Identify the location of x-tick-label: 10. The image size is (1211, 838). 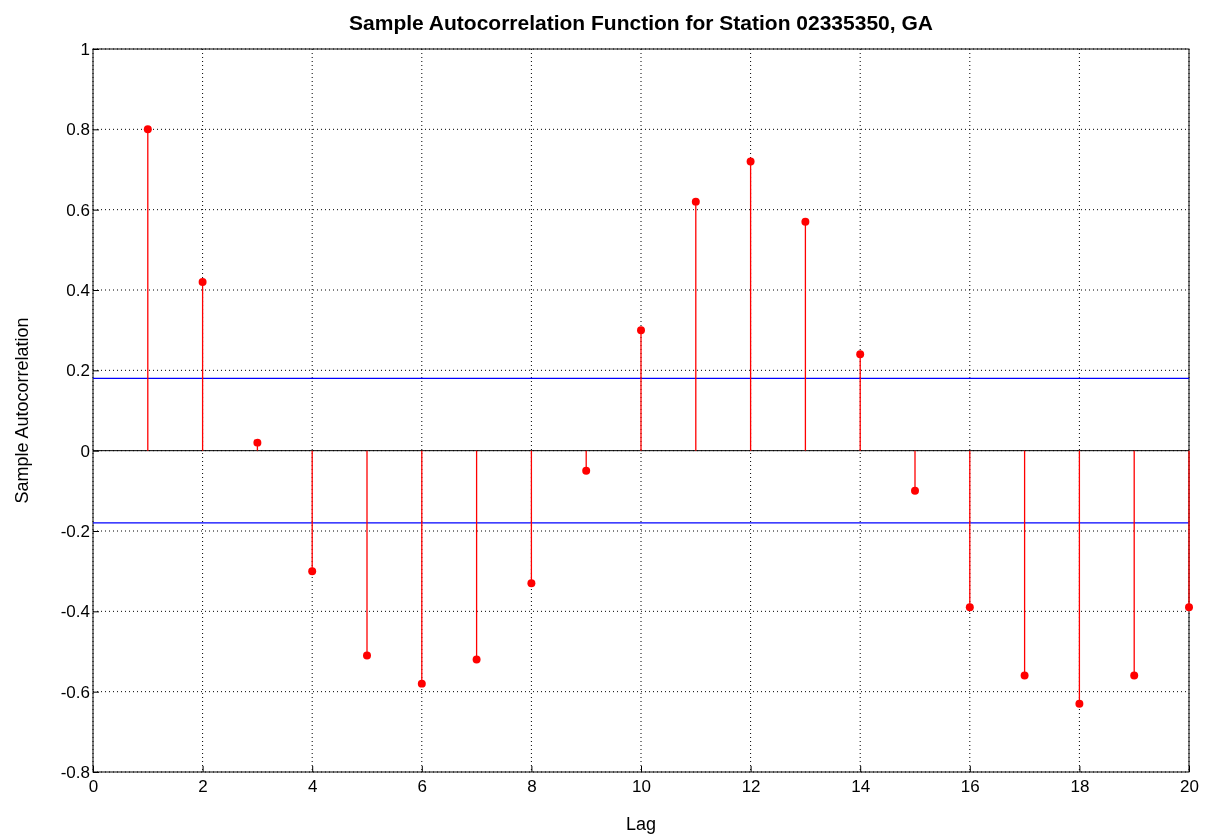
(641, 786).